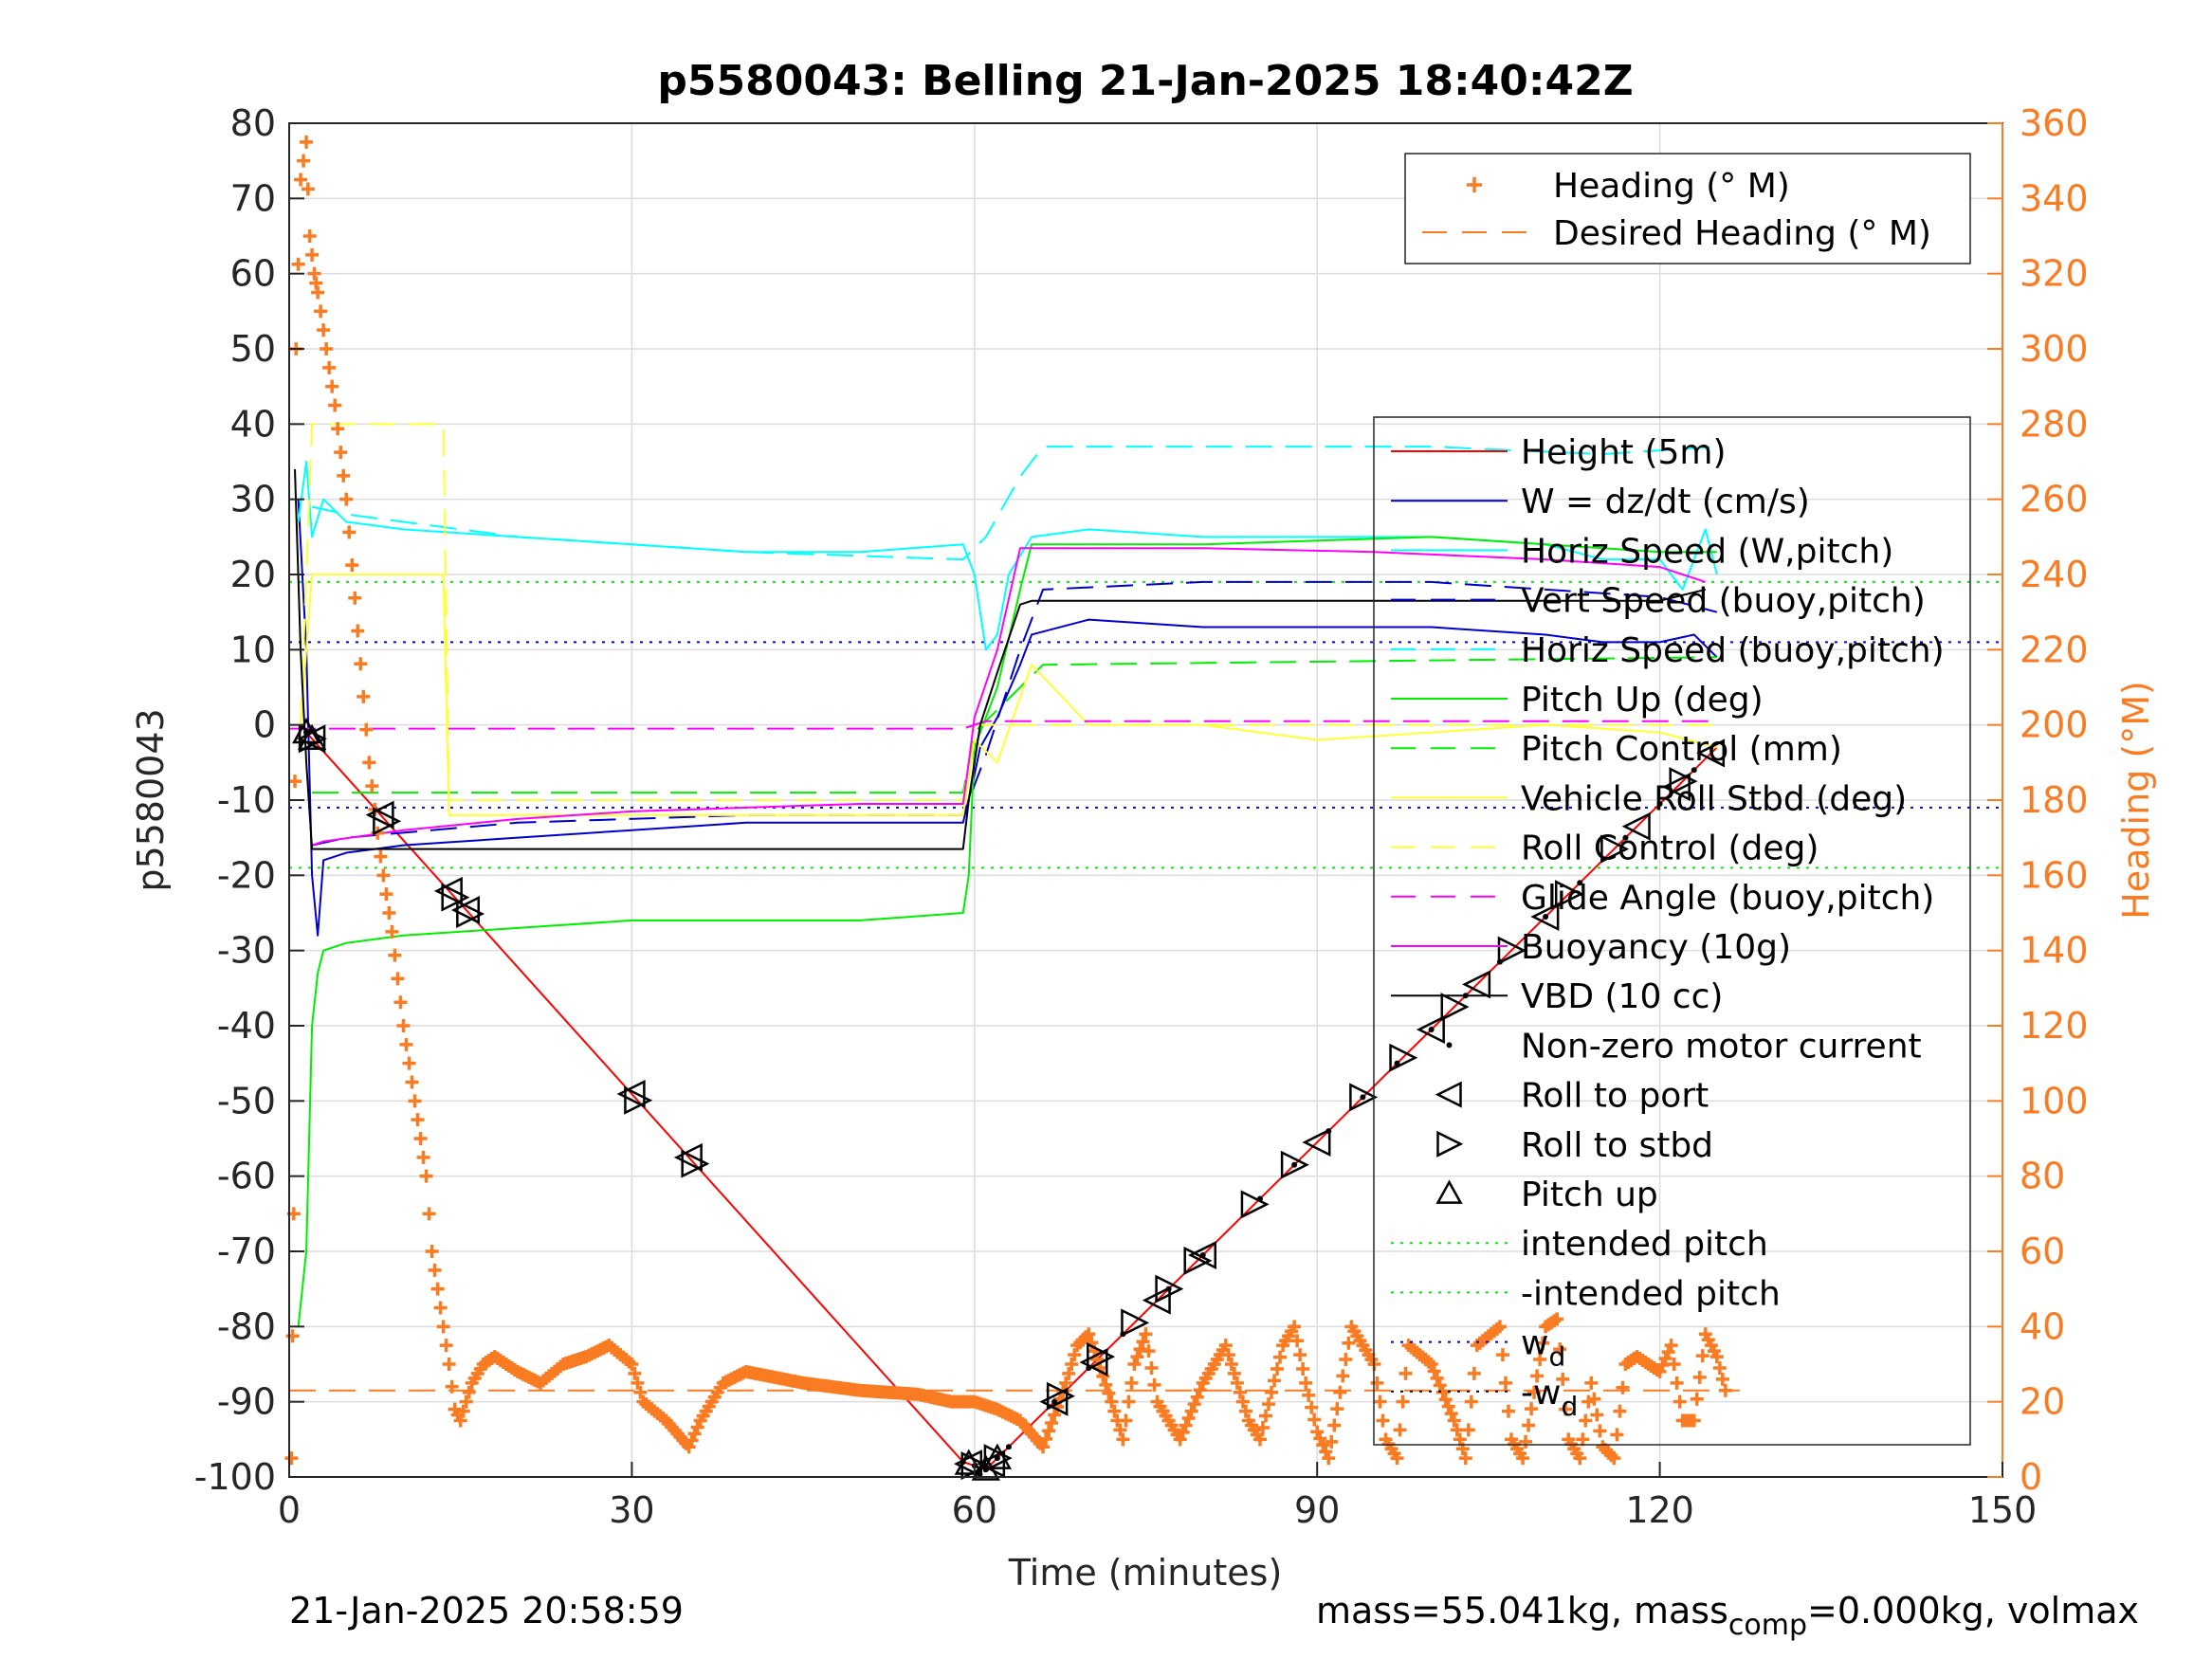 The height and width of the screenshot is (1659, 2212). Describe the element at coordinates (1145, 81) in the screenshot. I see `chart-title: p5580043: Belling 21-Jan-2025 18:40:42Z` at that location.